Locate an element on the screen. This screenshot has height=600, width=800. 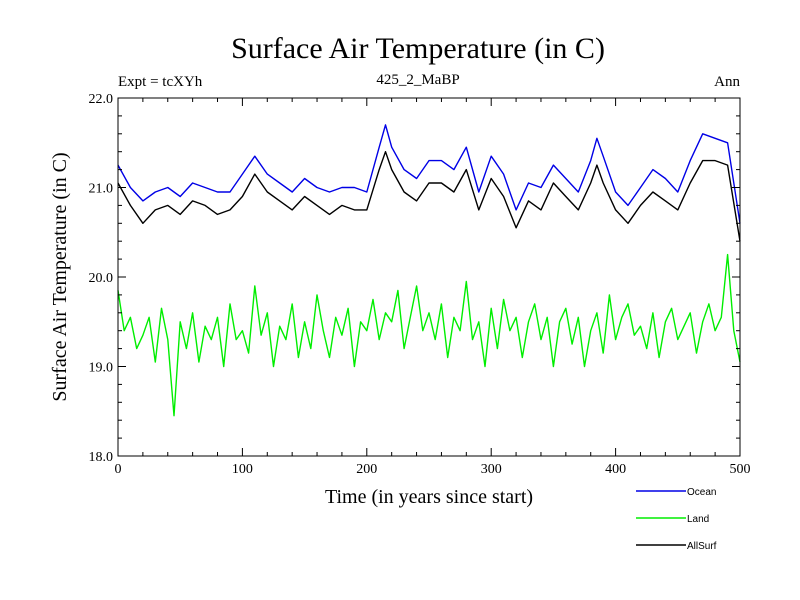
legend-label-allsurf: AllSurf is located at coordinates (702, 546).